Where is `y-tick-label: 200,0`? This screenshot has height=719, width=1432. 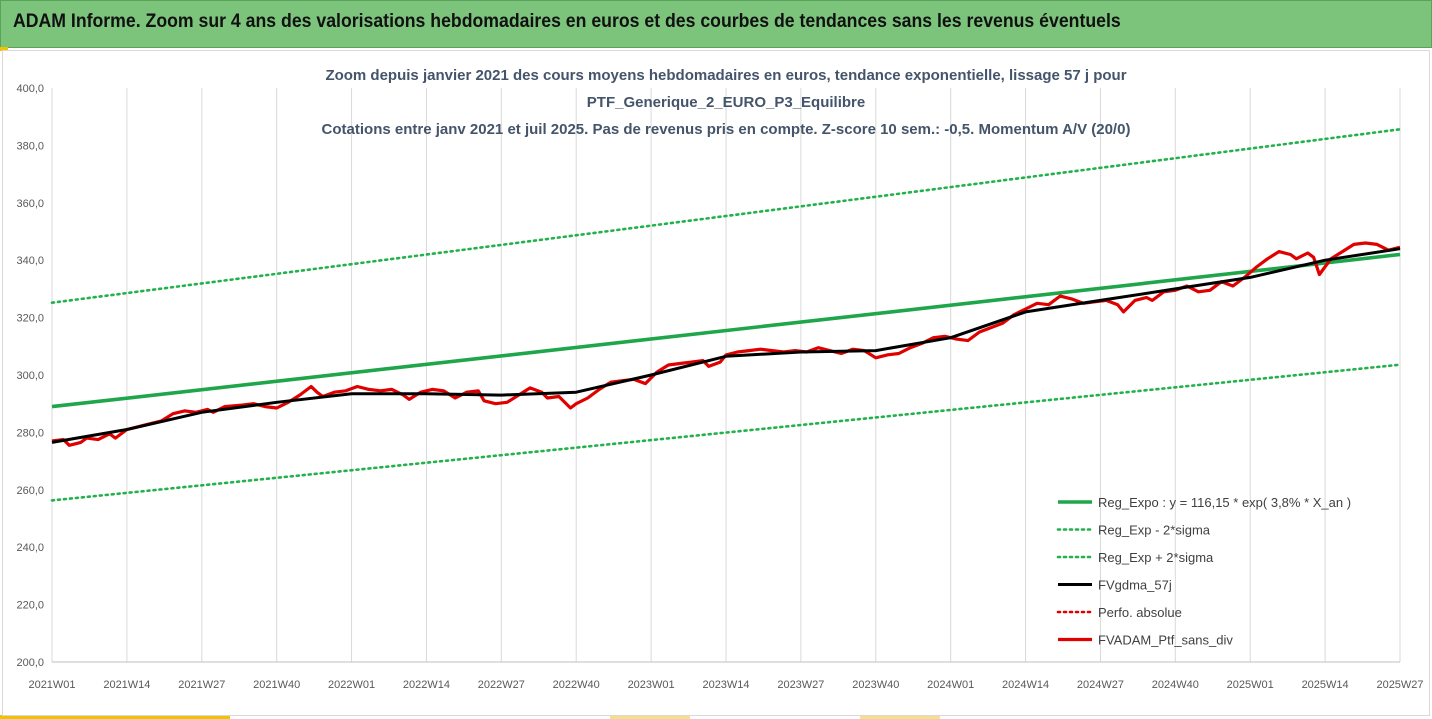 y-tick-label: 200,0 is located at coordinates (30, 663).